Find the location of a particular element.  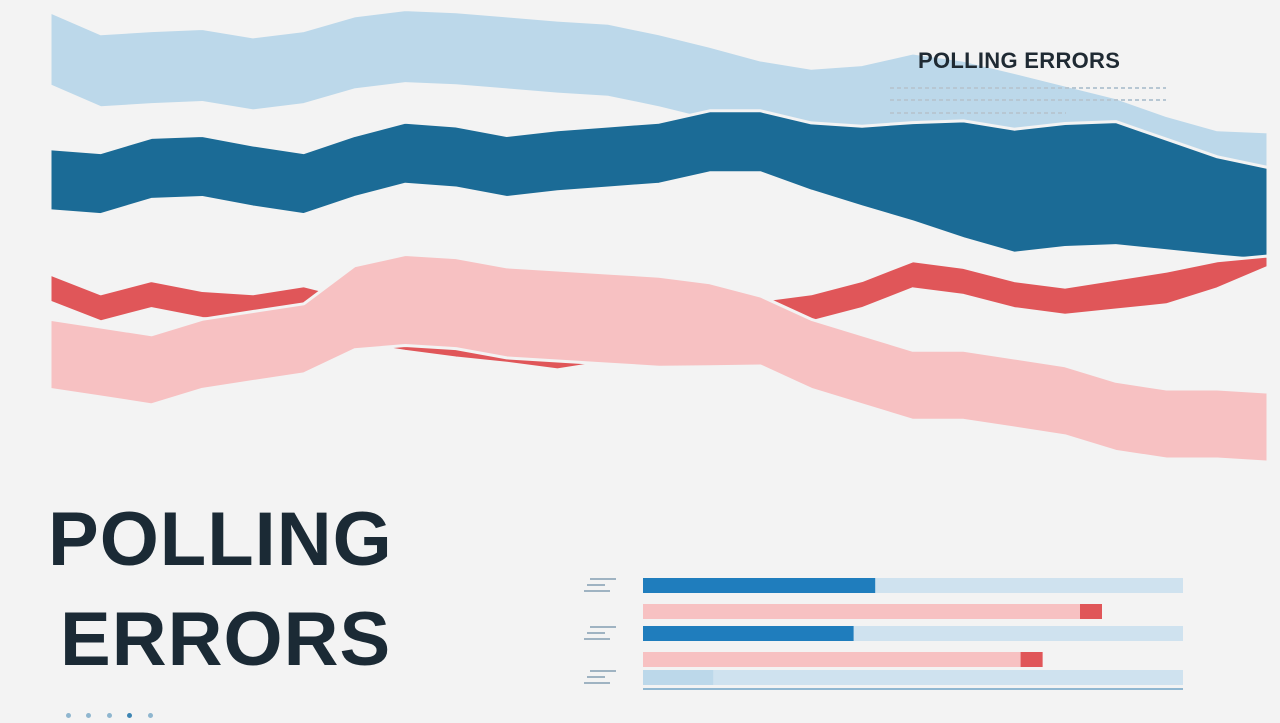

hero-title-line-2: ERRORS is located at coordinates (226, 639).